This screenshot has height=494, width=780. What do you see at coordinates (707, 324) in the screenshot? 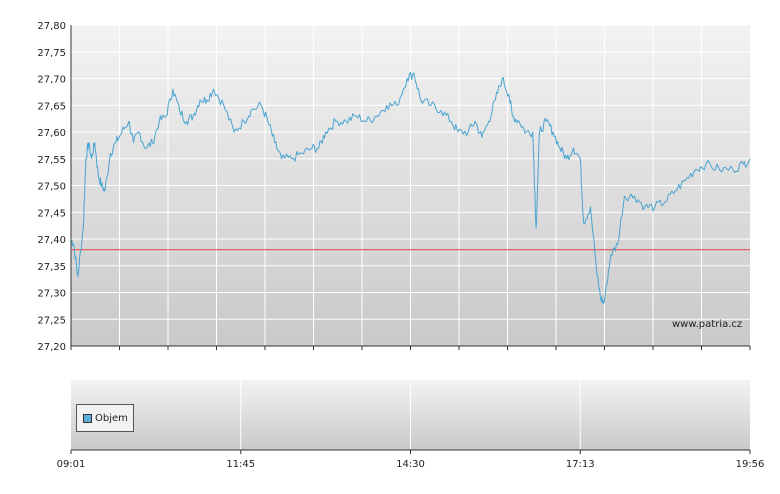
I see `watermark-text: www.patria.cz` at bounding box center [707, 324].